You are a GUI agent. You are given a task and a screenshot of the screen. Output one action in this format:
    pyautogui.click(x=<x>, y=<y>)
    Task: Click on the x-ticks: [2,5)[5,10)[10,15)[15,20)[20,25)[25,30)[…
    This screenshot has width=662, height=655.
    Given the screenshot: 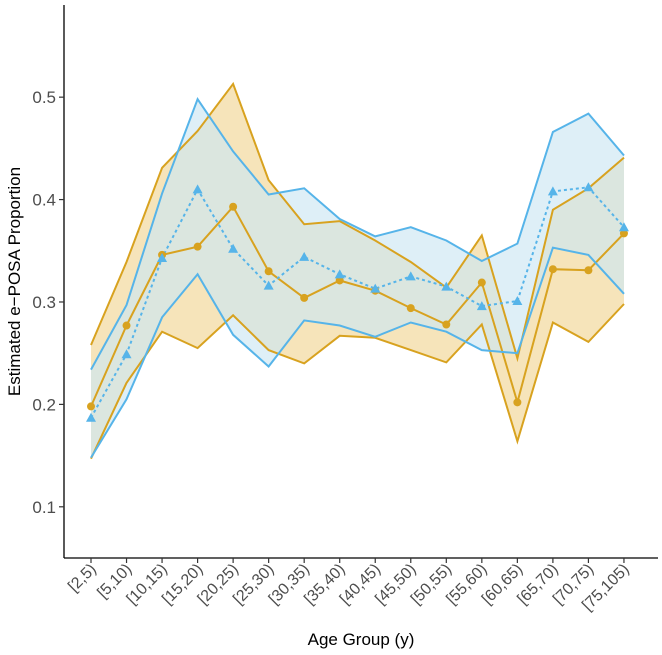 What is the action you would take?
    pyautogui.click(x=349, y=586)
    